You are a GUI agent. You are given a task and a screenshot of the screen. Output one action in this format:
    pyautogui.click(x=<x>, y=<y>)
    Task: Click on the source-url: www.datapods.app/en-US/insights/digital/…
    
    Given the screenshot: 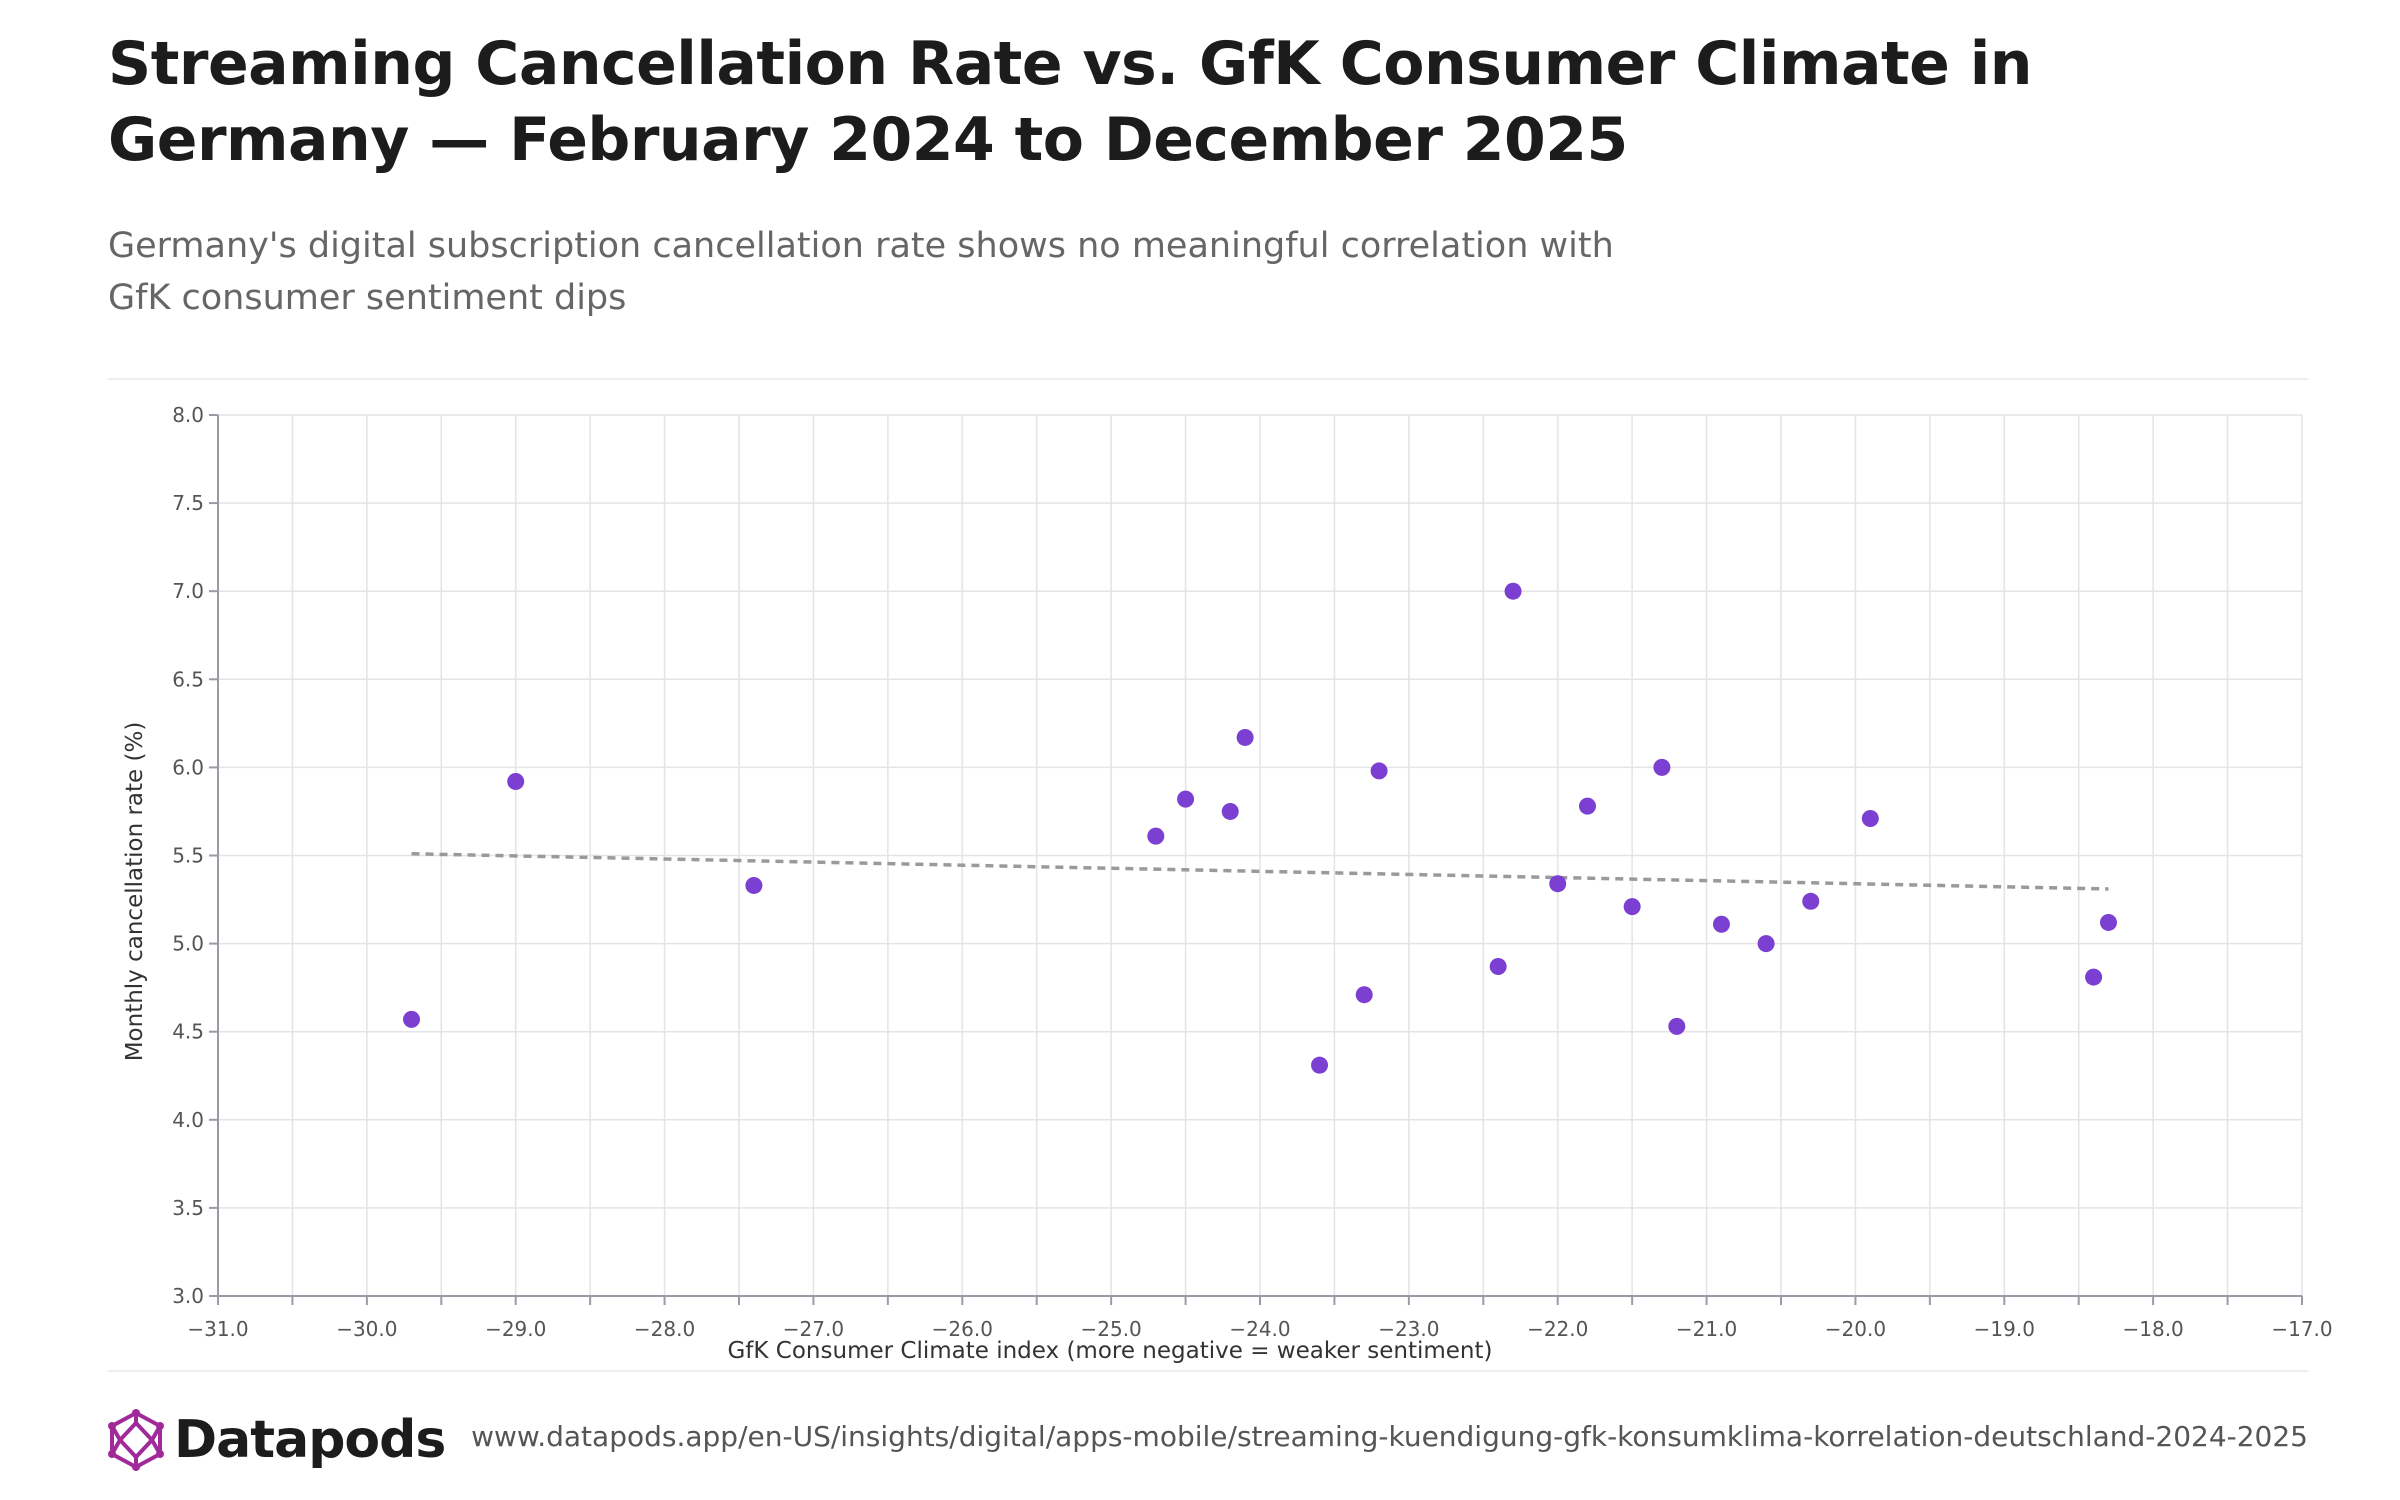 What is the action you would take?
    pyautogui.click(x=1389, y=1436)
    